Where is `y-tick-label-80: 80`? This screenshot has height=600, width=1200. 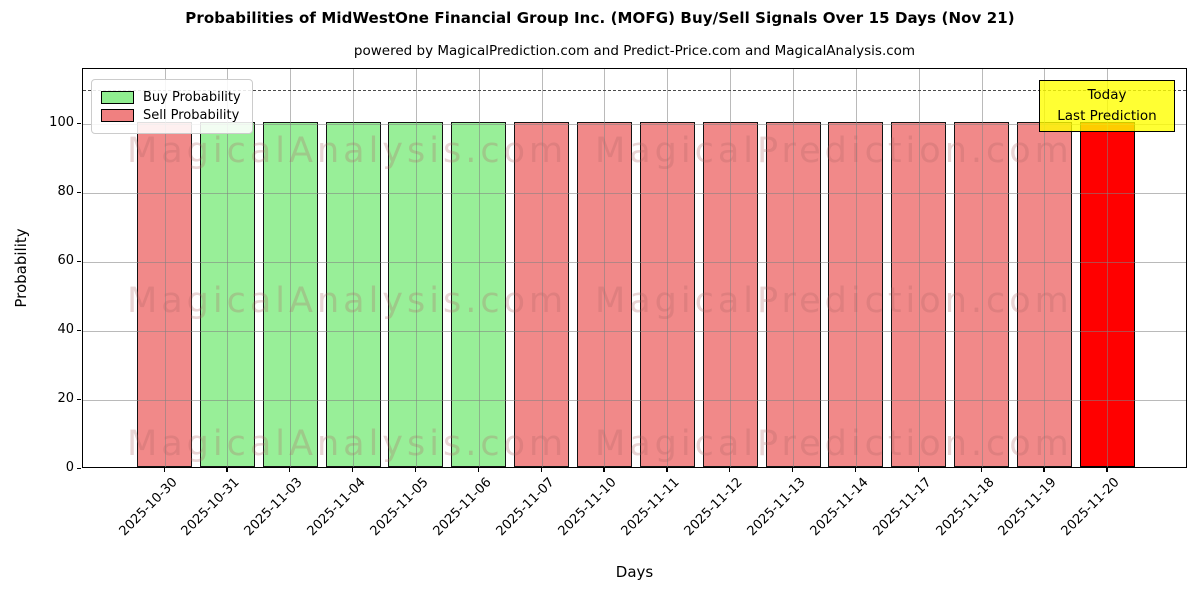 y-tick-label-80: 80 is located at coordinates (65, 192).